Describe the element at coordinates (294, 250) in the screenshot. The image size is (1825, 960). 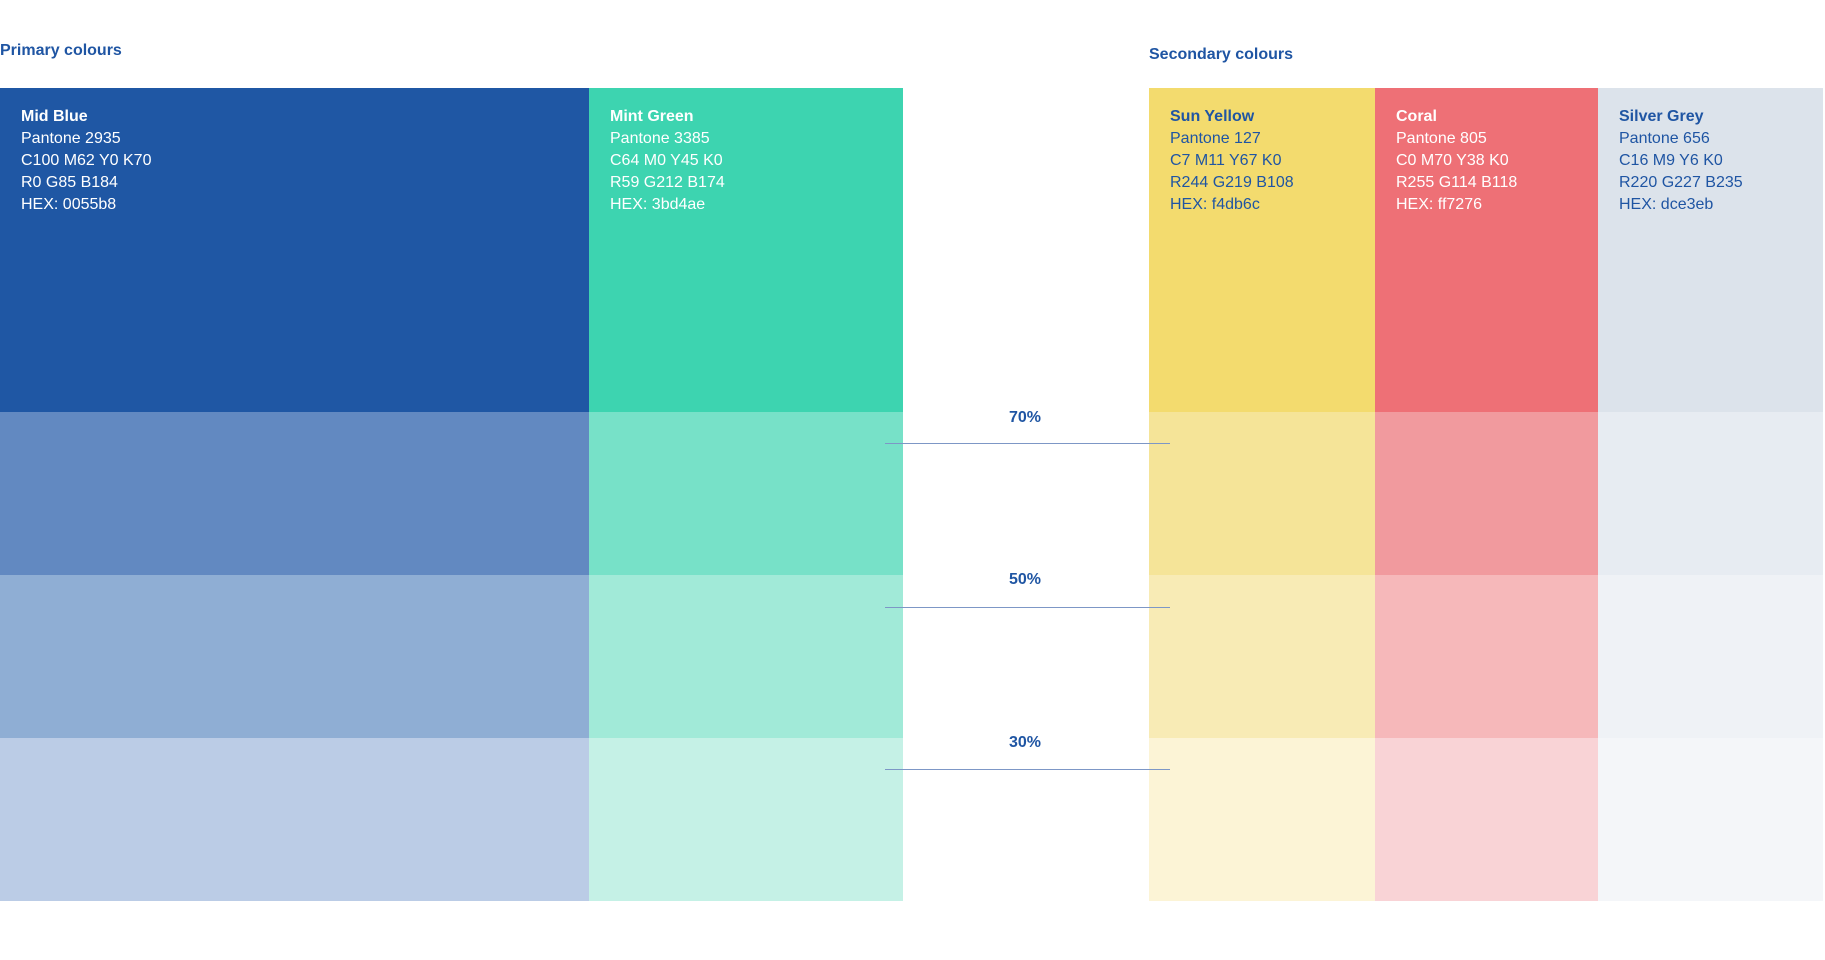
I see `mid-blue-solid` at that location.